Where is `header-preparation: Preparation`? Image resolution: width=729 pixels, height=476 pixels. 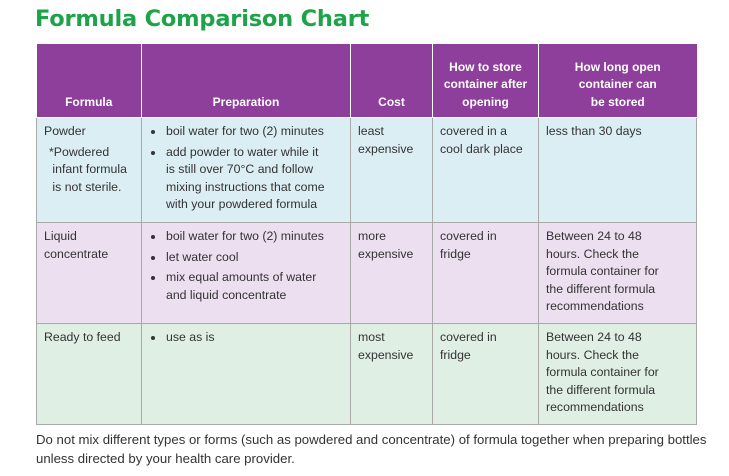 header-preparation: Preparation is located at coordinates (246, 81).